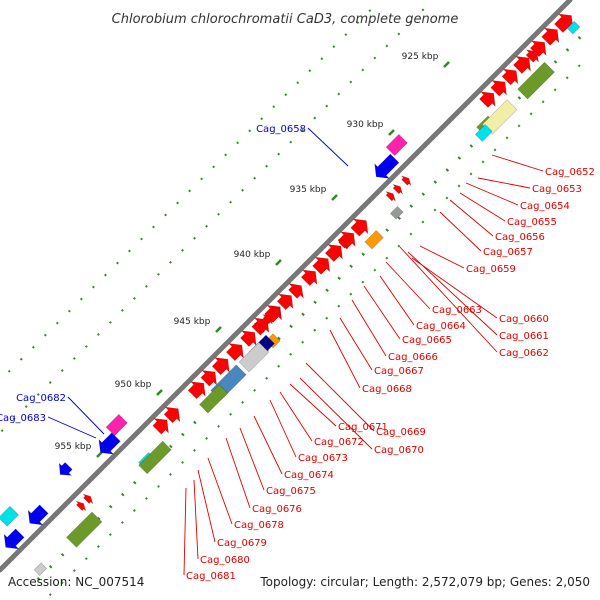 This screenshot has height=600, width=600. What do you see at coordinates (399, 371) in the screenshot?
I see `gene-label-cag-0667: Cag_0667` at bounding box center [399, 371].